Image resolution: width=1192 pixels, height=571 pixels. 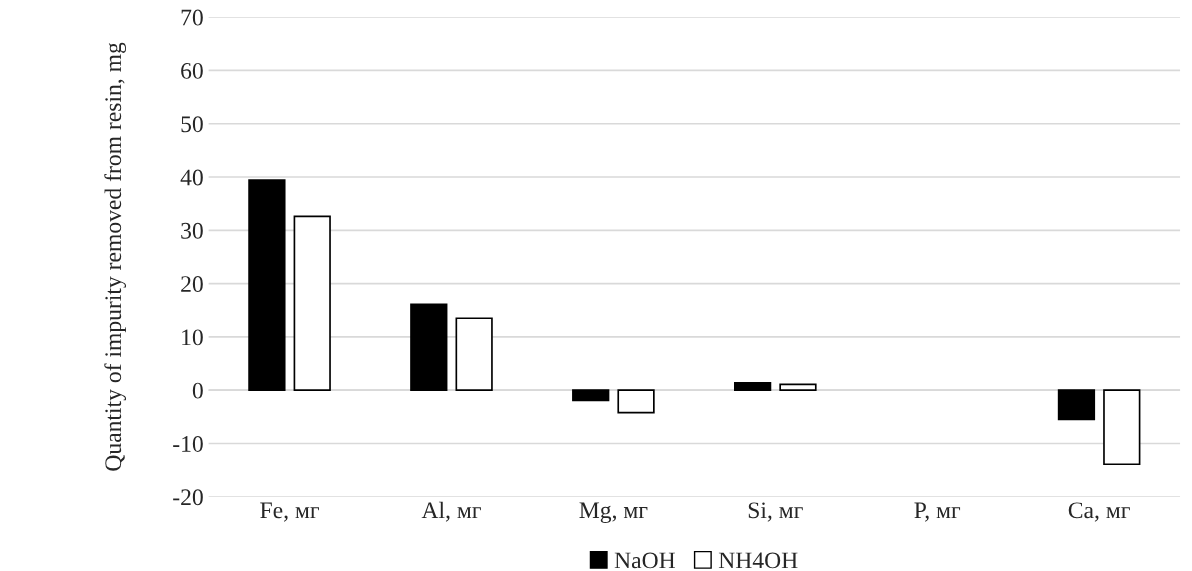 I want to click on x-tick-label: Mg, мг, so click(x=613, y=513).